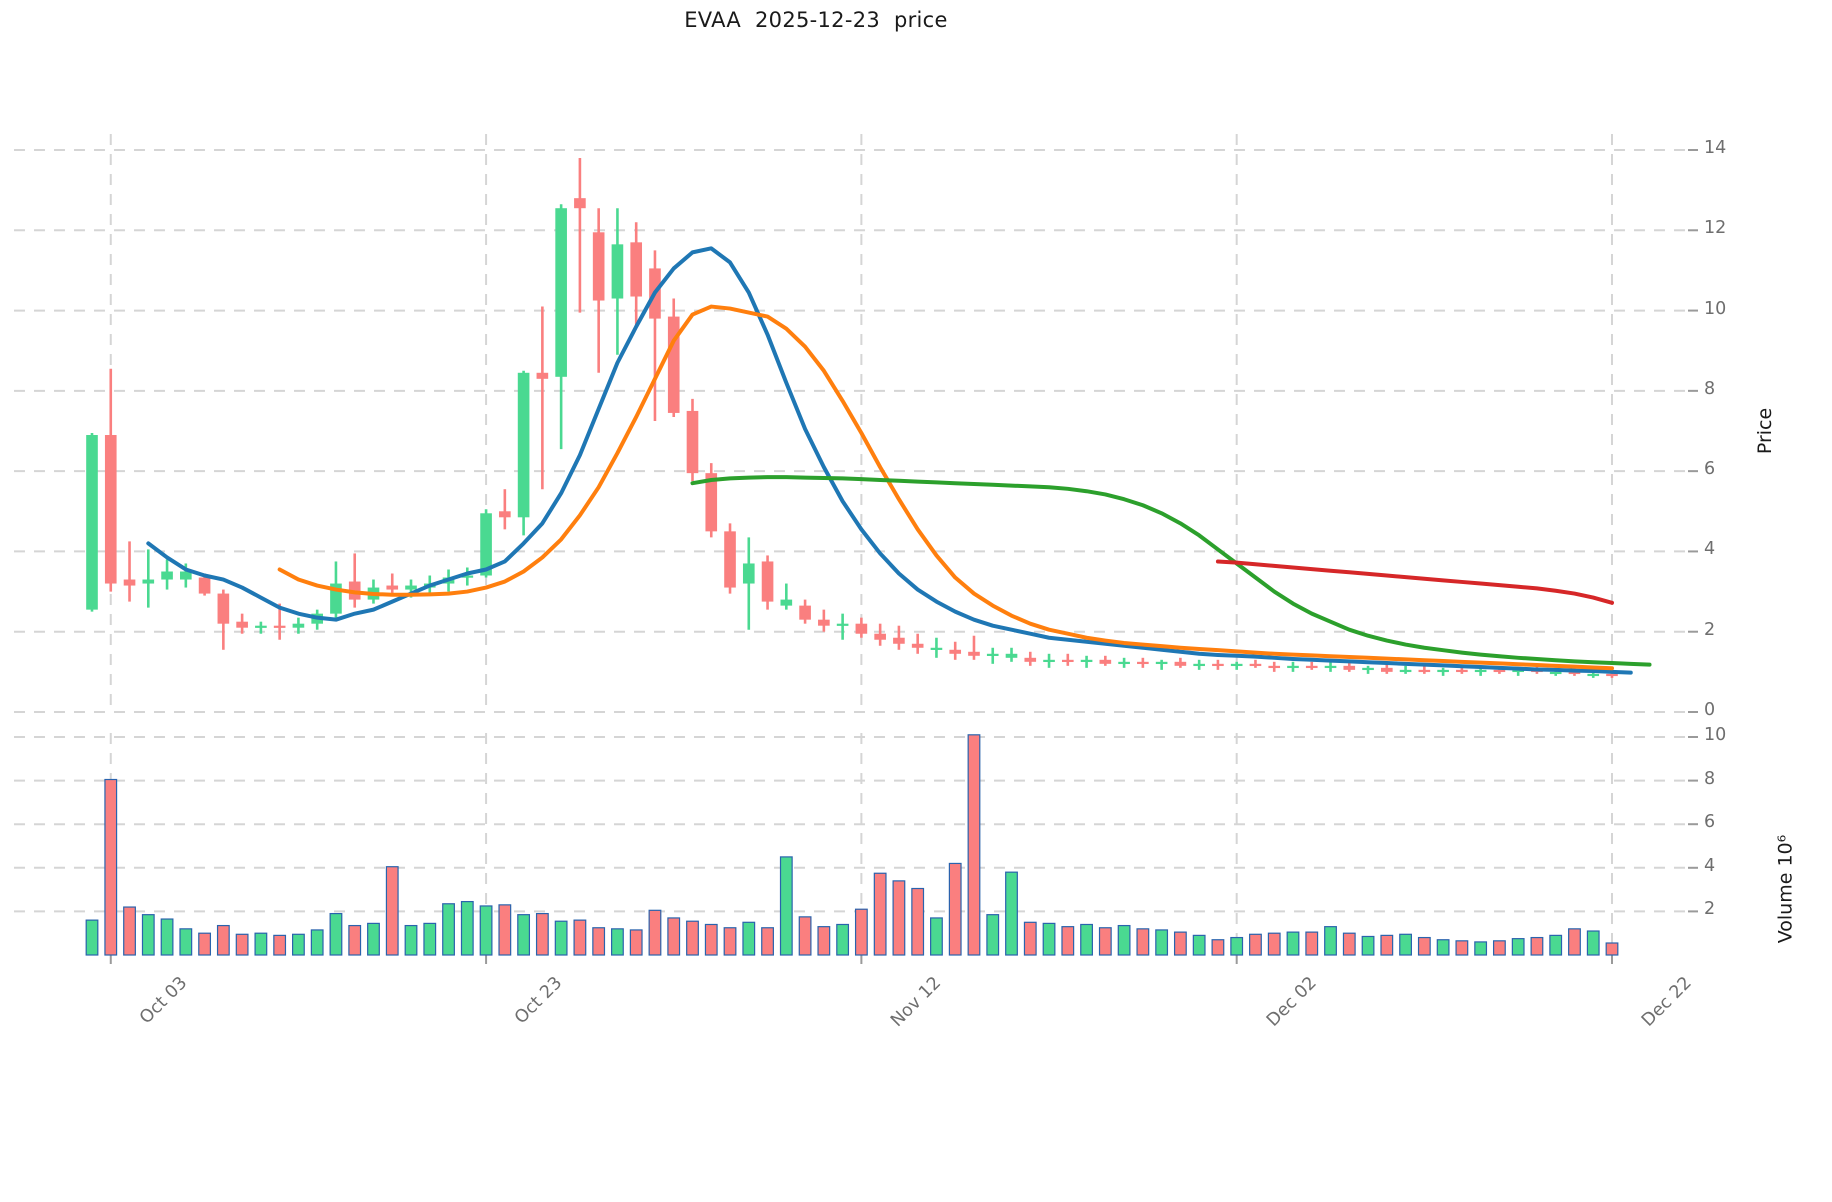 The width and height of the screenshot is (1832, 1202). Describe the element at coordinates (1715, 308) in the screenshot. I see `price-tick-label: 10` at that location.